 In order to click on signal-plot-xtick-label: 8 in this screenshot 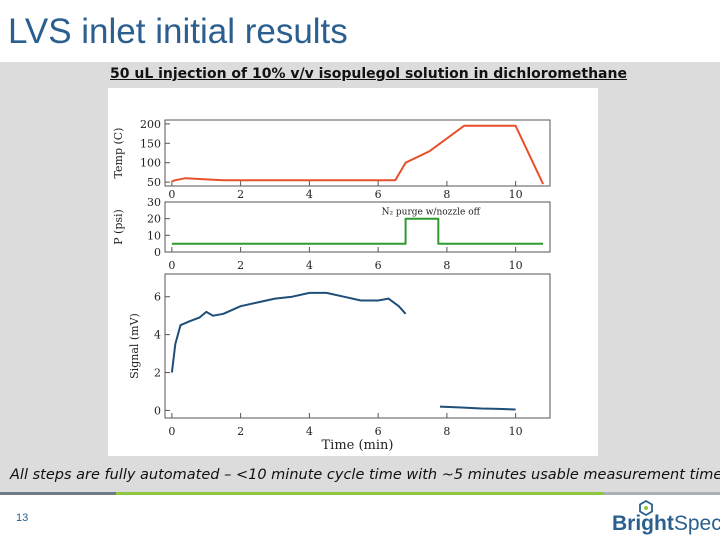, I will do `click(446, 431)`.